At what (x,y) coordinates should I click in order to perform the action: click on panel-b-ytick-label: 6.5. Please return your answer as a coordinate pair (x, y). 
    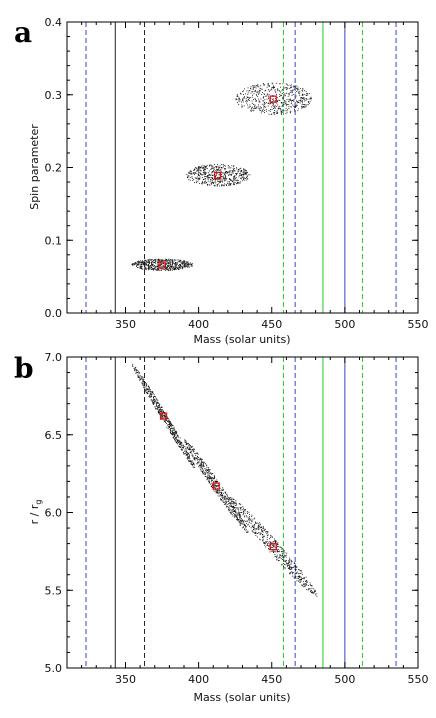
    Looking at the image, I should click on (54, 435).